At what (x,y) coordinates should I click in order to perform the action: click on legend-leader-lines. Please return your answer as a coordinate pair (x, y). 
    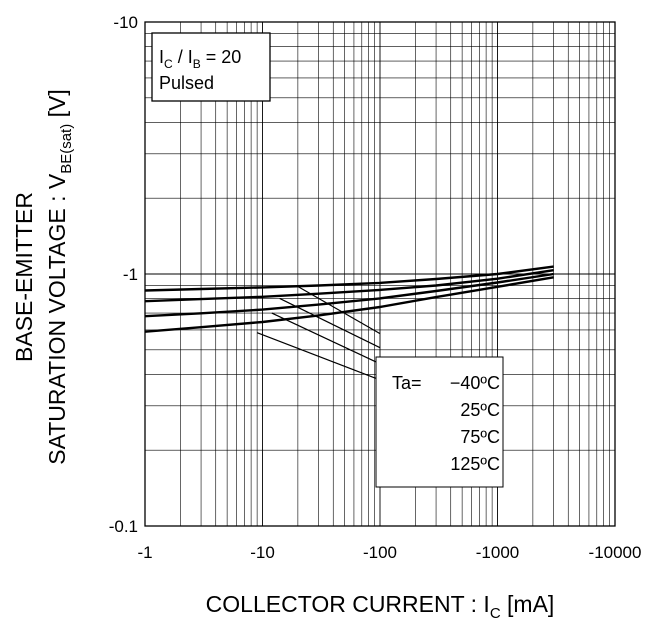
    Looking at the image, I should click on (318, 333).